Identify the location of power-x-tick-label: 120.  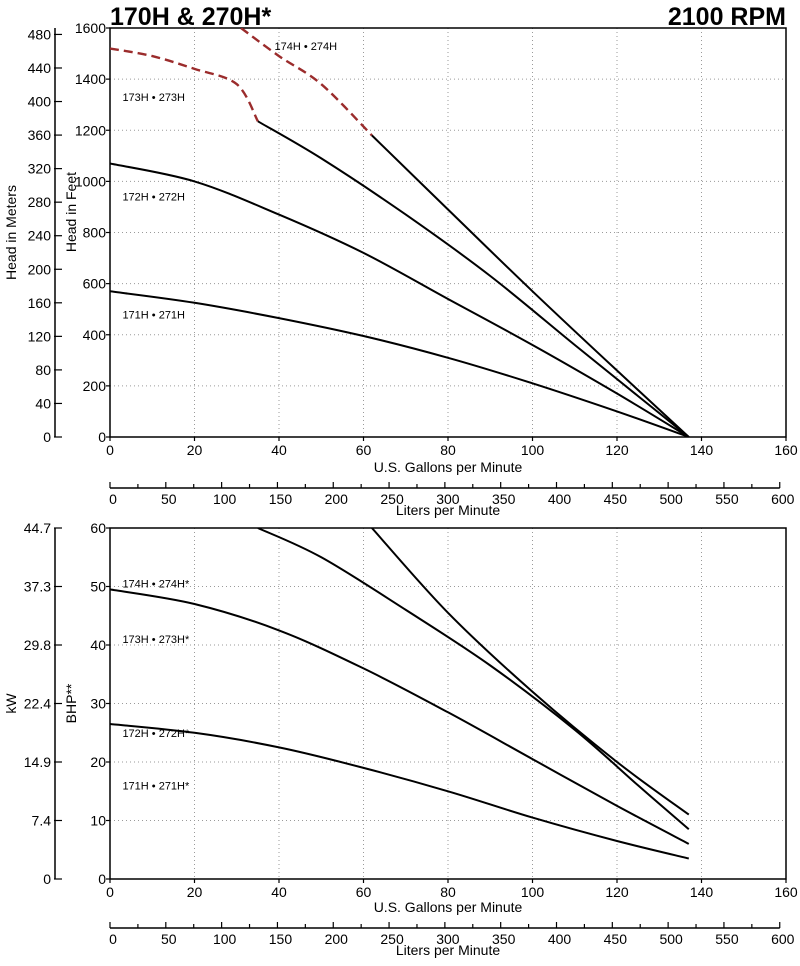
(617, 892).